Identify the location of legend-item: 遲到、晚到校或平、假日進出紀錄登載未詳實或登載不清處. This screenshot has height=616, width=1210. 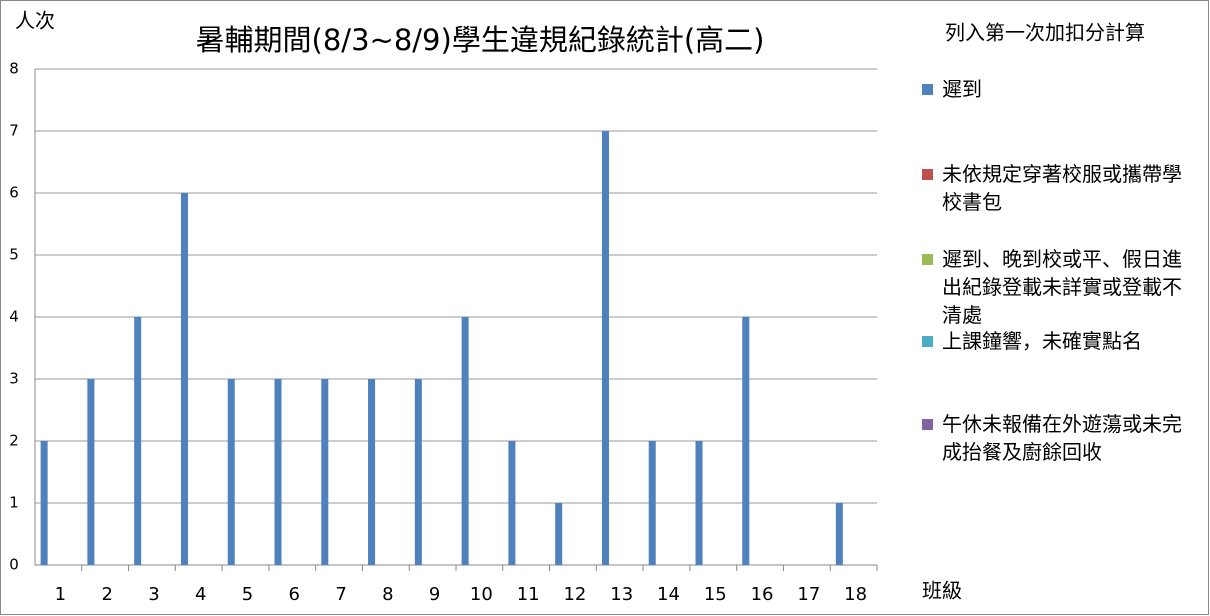
(1059, 287).